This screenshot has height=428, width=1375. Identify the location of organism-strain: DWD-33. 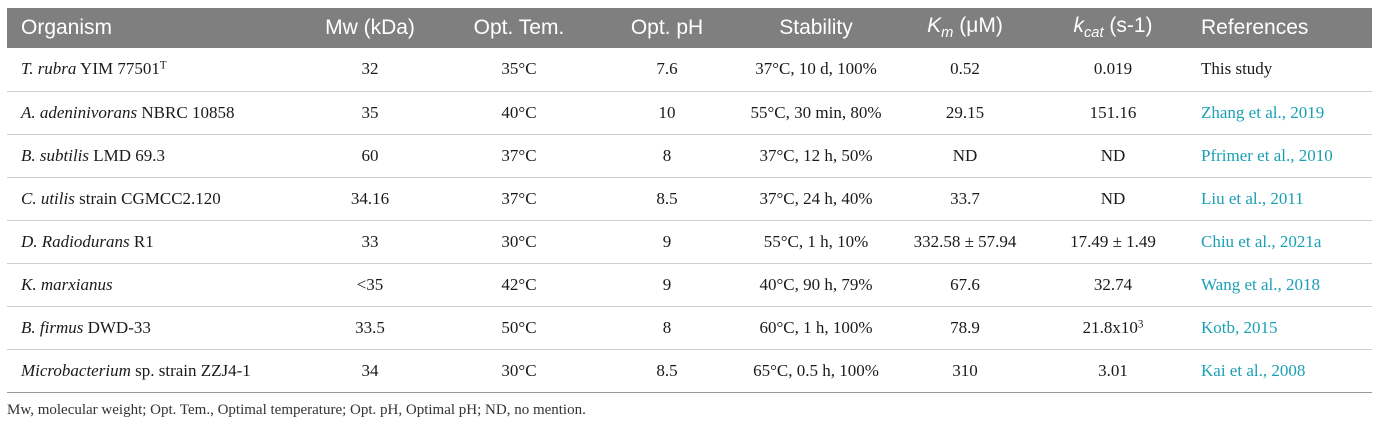
(117, 327).